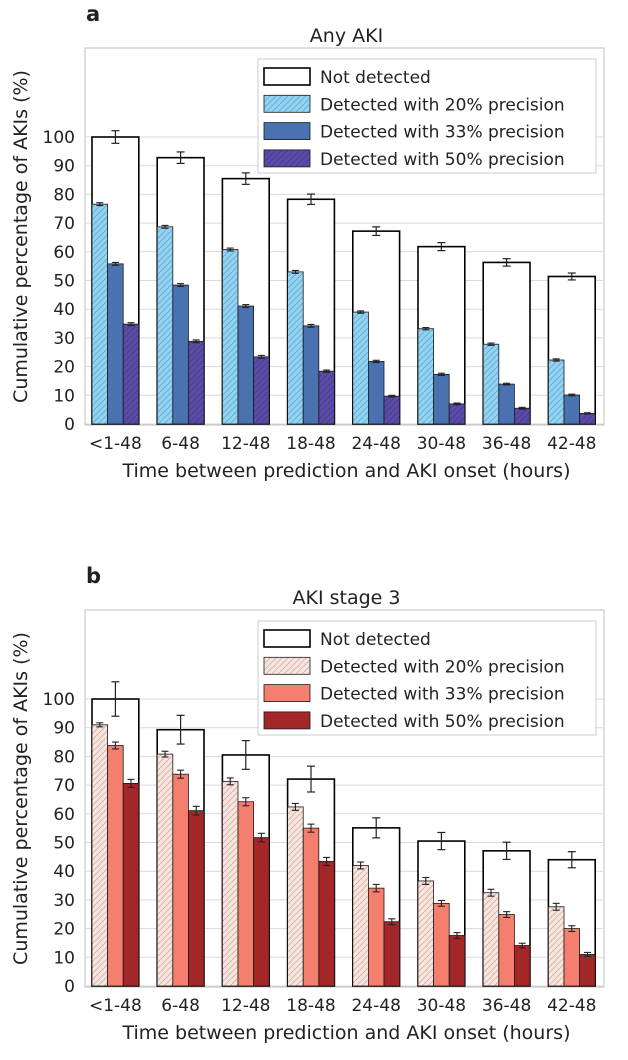  Describe the element at coordinates (442, 160) in the screenshot. I see `legend-label: Detected with 50% precision` at that location.